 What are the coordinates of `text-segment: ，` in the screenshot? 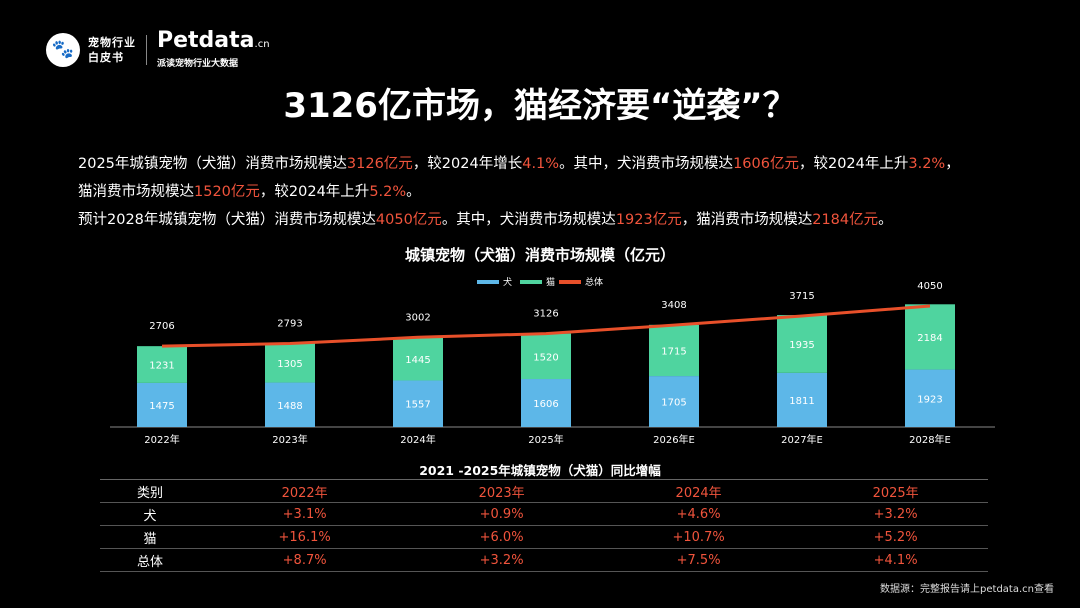 It's located at (952, 164).